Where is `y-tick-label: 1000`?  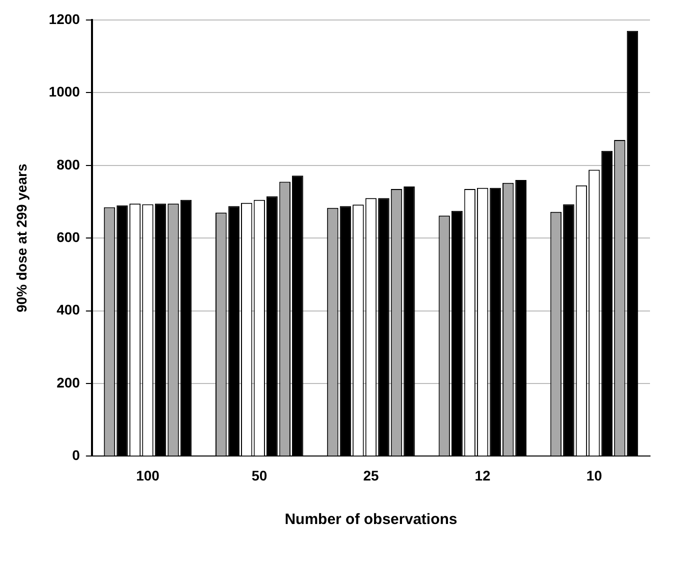
y-tick-label: 1000 is located at coordinates (64, 92).